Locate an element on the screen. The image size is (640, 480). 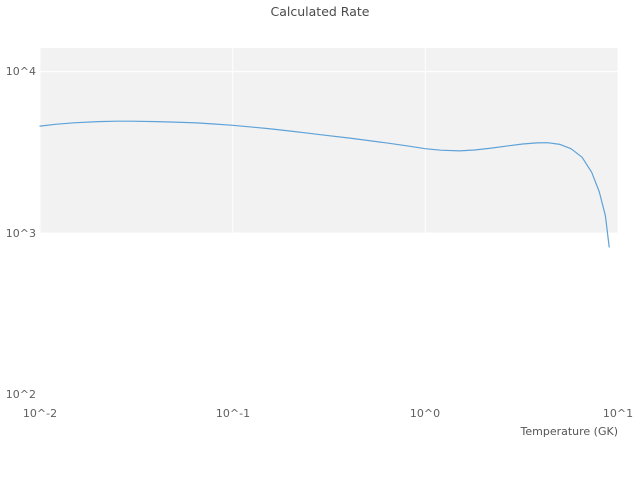
xtick-label-1e1: 10^1 is located at coordinates (618, 413).